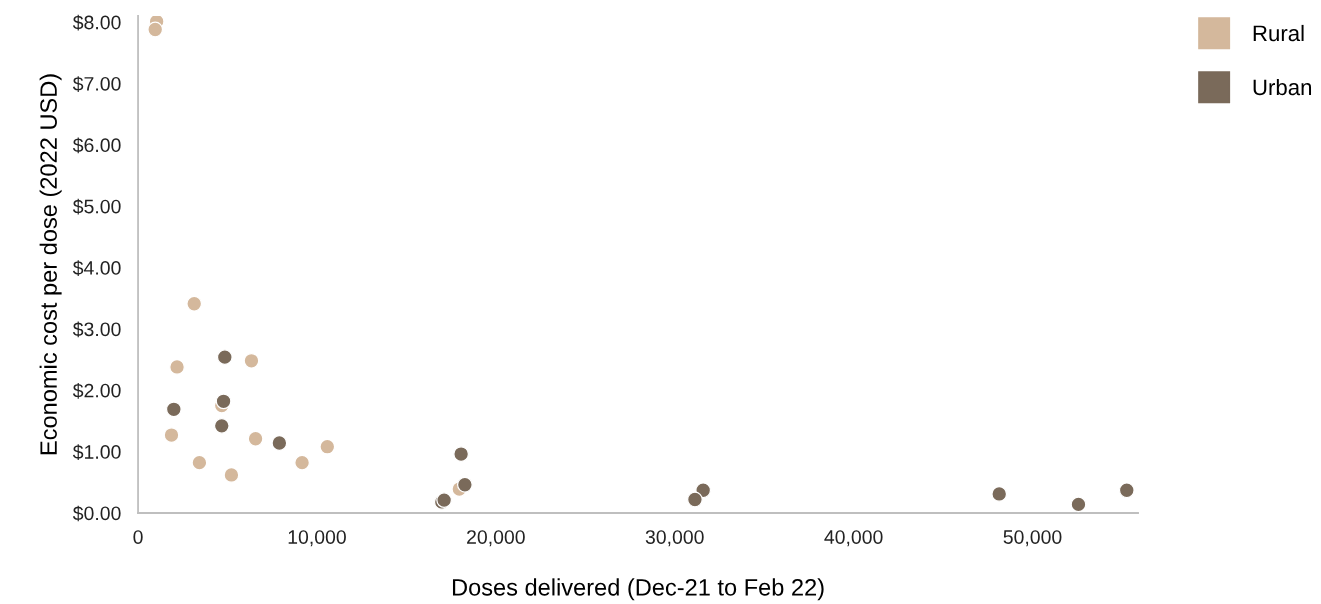  Describe the element at coordinates (96, 84) in the screenshot. I see `y-tick-label: $7.00` at that location.